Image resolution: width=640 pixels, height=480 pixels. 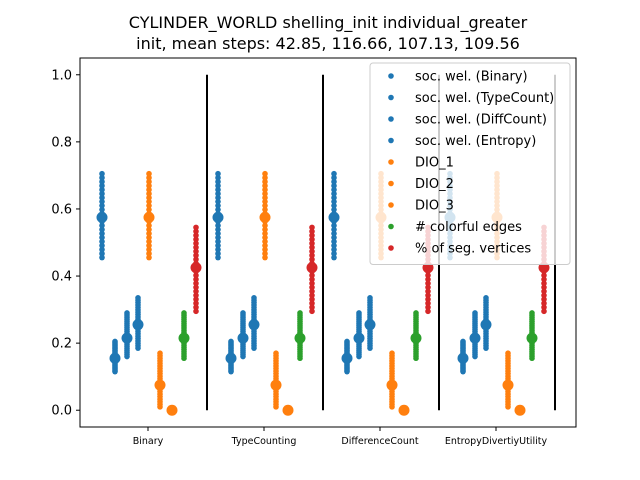 What do you see at coordinates (379, 441) in the screenshot?
I see `x-tick-label: DifferenceCount` at bounding box center [379, 441].